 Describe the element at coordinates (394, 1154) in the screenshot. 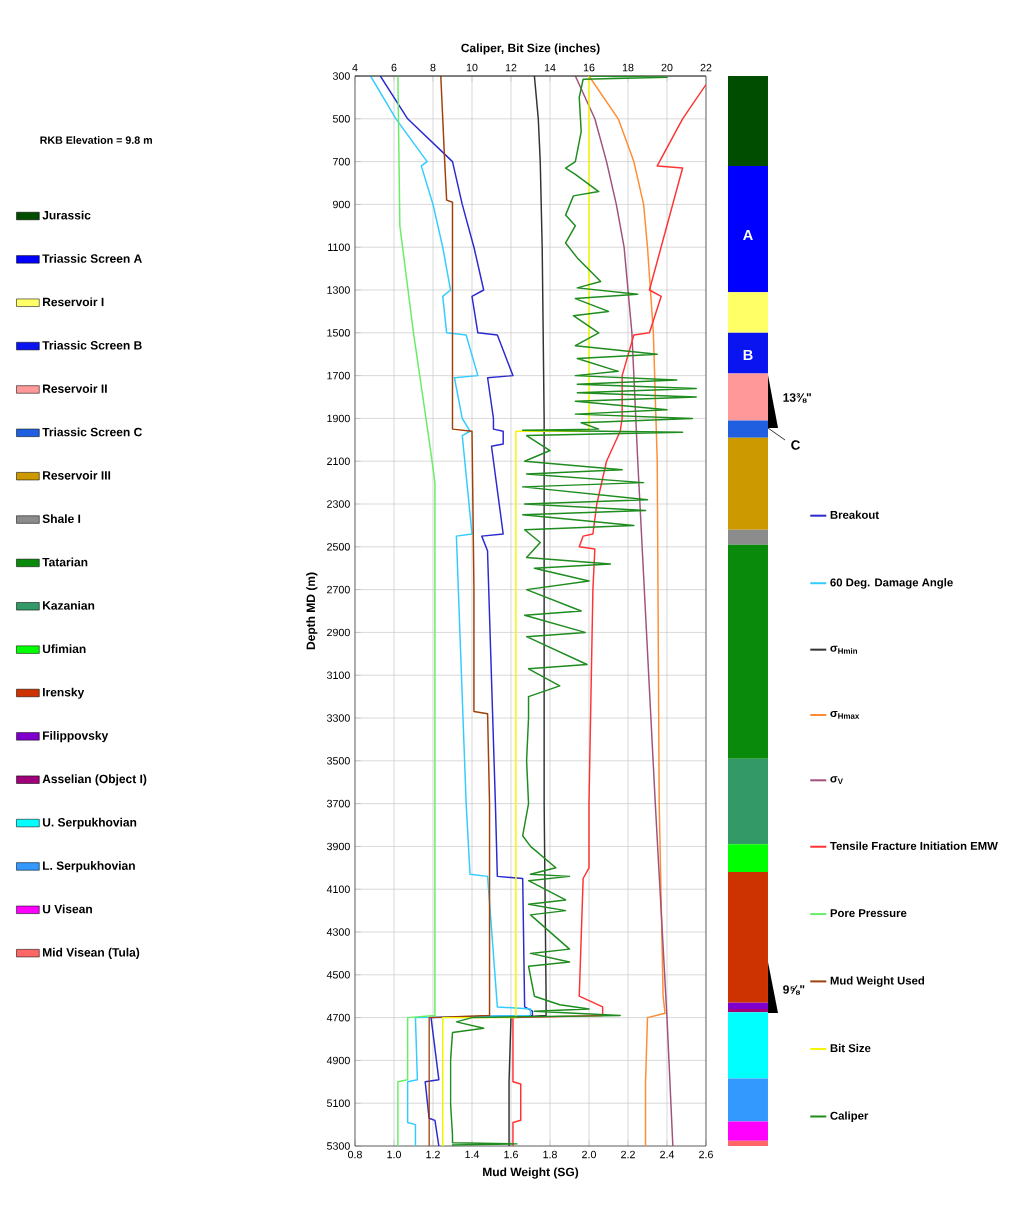

I see `x-tick-label: 1.0` at that location.